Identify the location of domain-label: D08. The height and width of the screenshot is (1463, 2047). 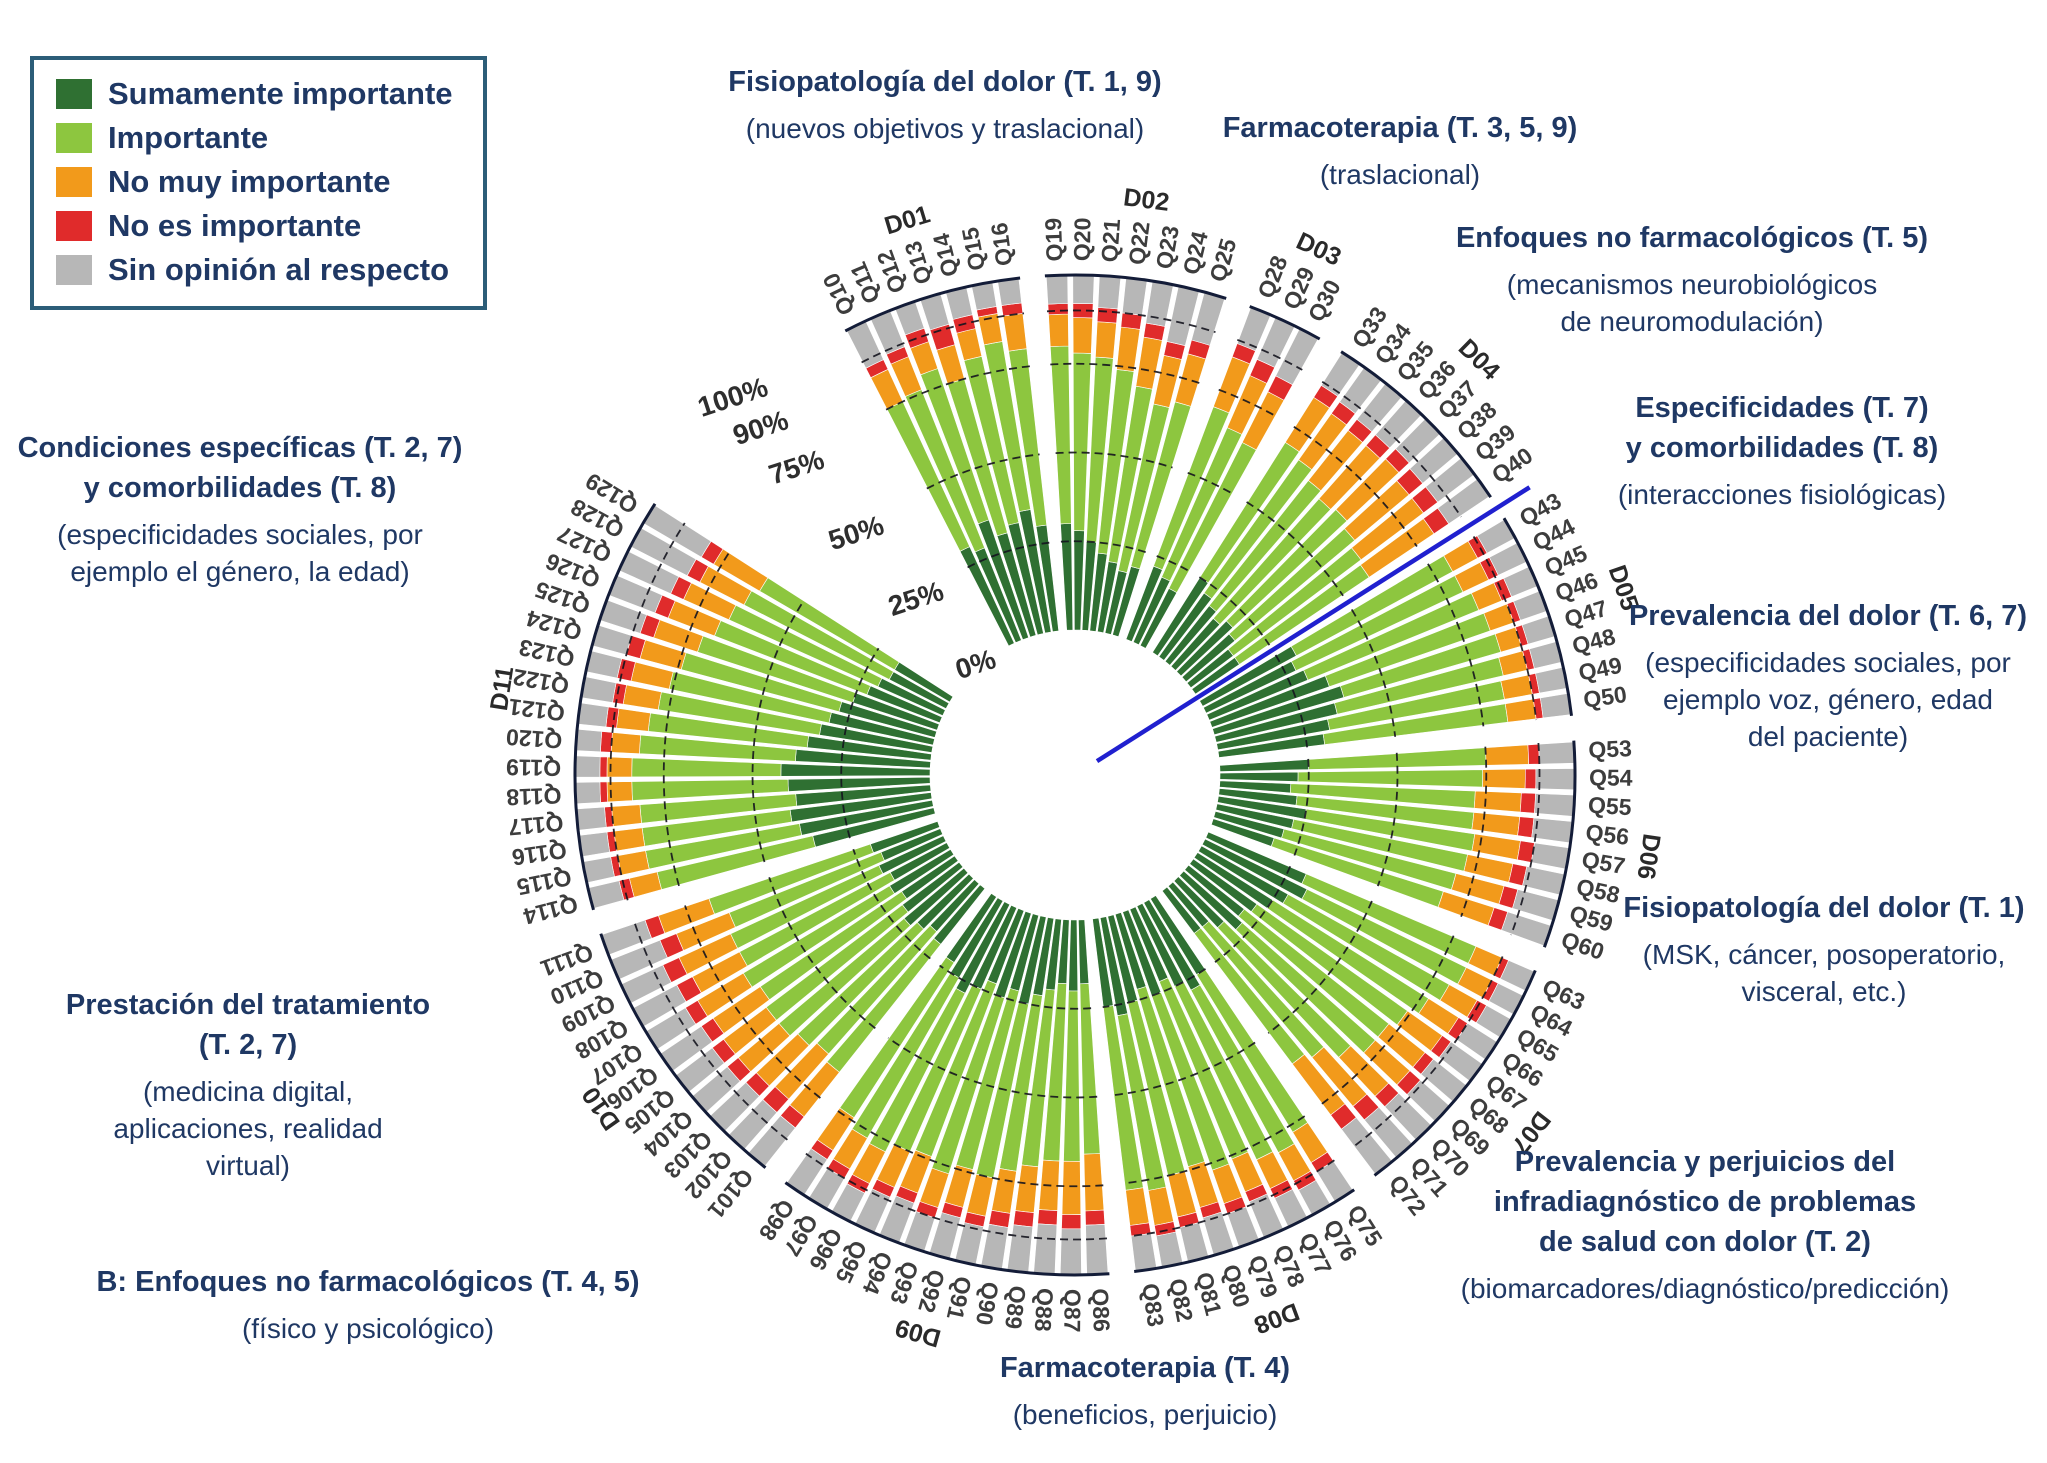
(1276, 1318).